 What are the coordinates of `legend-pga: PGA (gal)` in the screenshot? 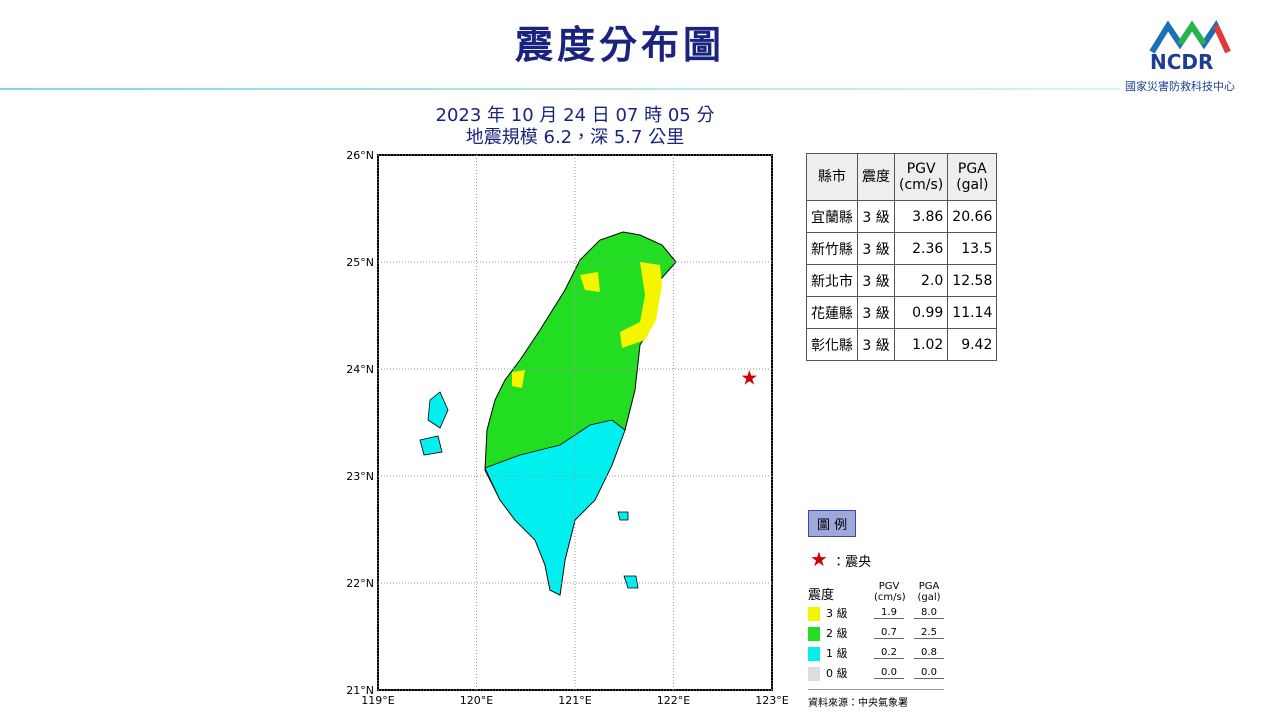 It's located at (929, 592).